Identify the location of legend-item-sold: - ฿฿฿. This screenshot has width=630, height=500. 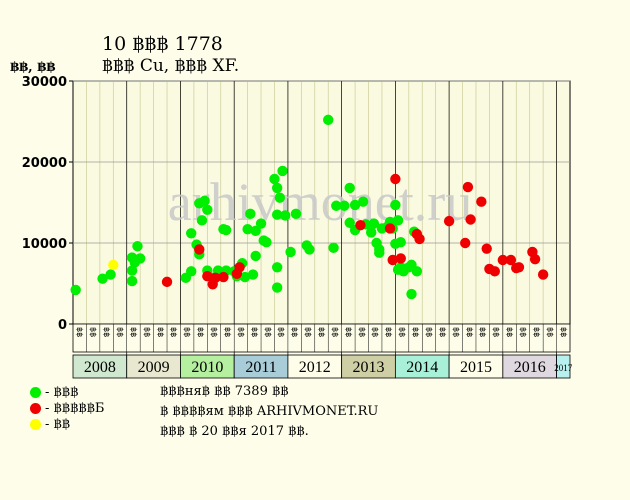
(54, 392).